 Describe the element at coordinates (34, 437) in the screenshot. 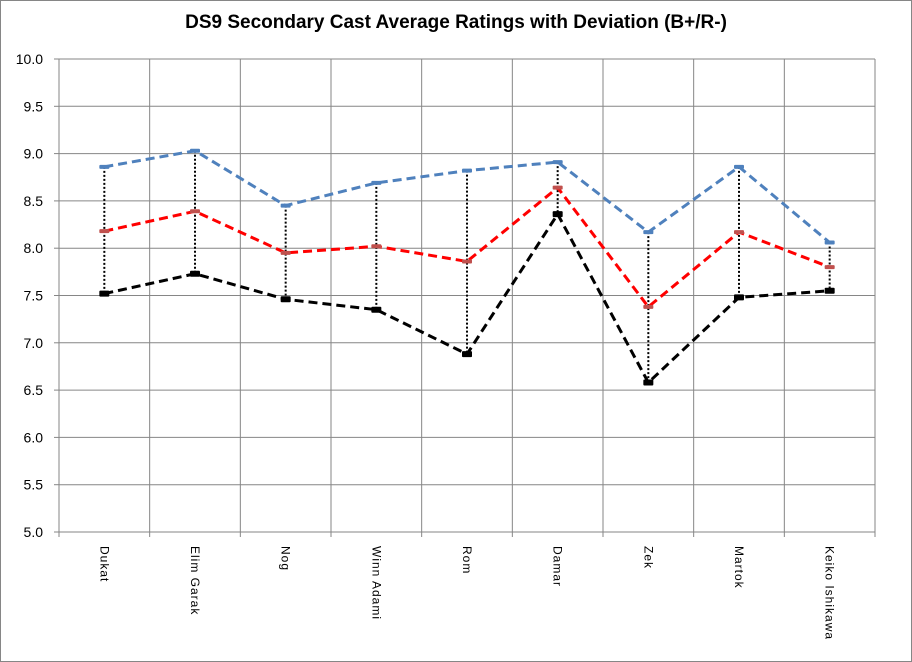

I see `y-tick-label: 6.0` at that location.